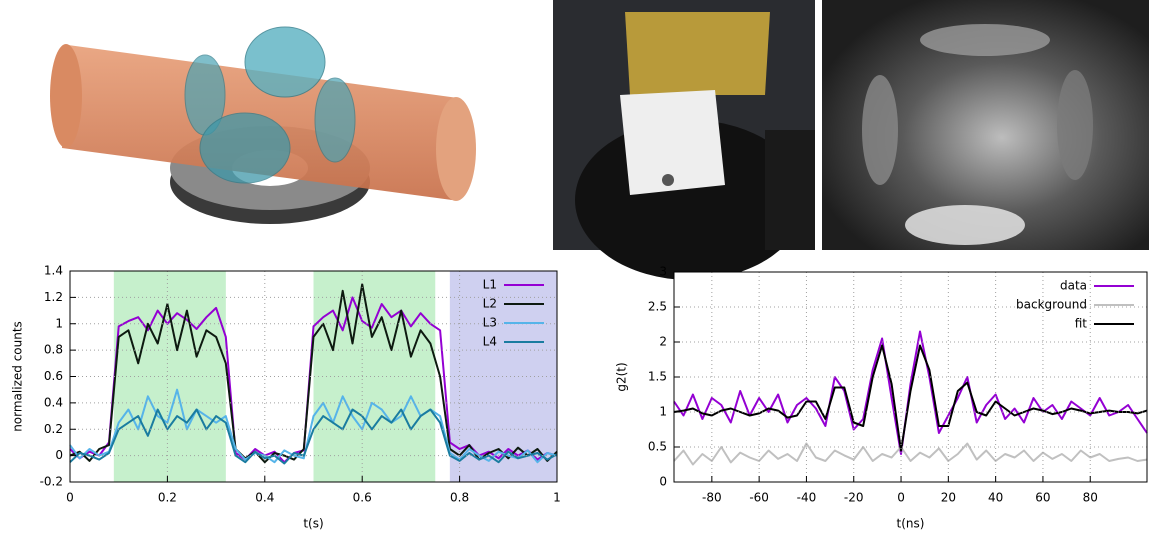 The width and height of the screenshot is (1149, 537). What do you see at coordinates (53, 350) in the screenshot?
I see `y-tick-label: 0.8` at bounding box center [53, 350].